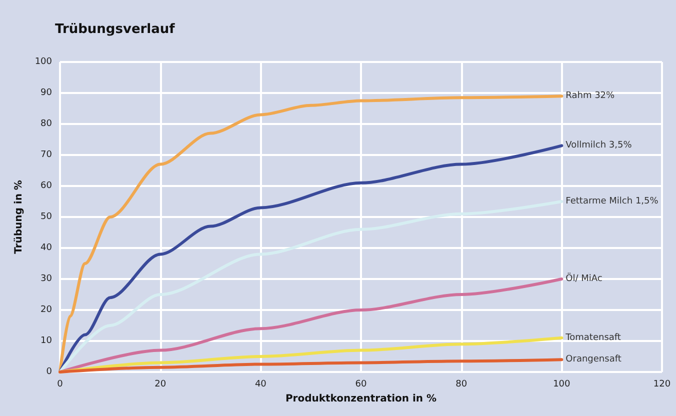 The height and width of the screenshot is (416, 676). I want to click on x-tick-label: 0, so click(60, 385).